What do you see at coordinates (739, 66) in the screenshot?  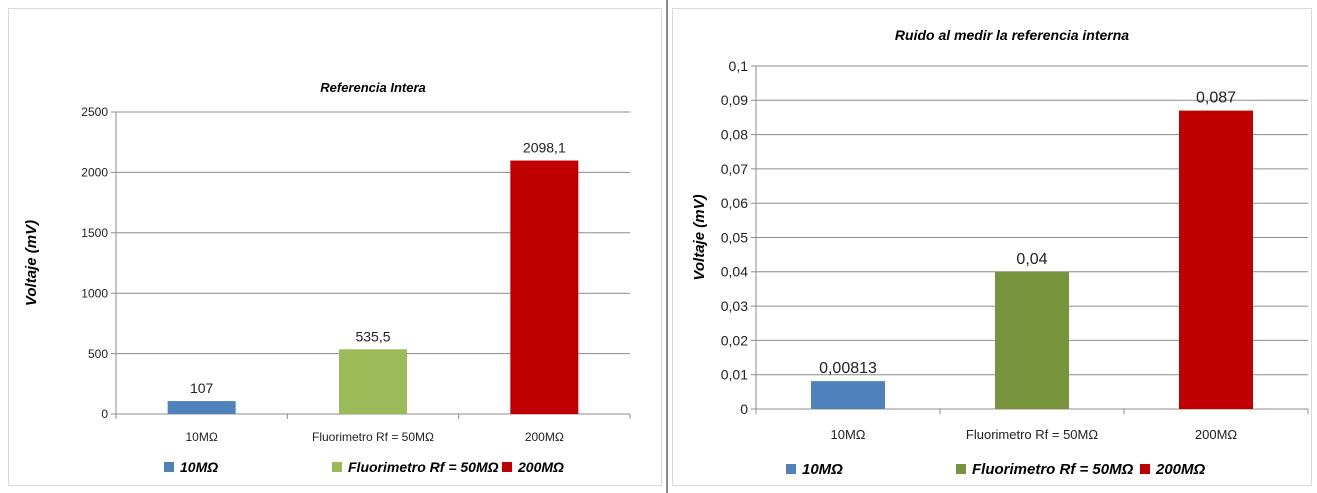 I see `y-tick-label: 0,1` at bounding box center [739, 66].